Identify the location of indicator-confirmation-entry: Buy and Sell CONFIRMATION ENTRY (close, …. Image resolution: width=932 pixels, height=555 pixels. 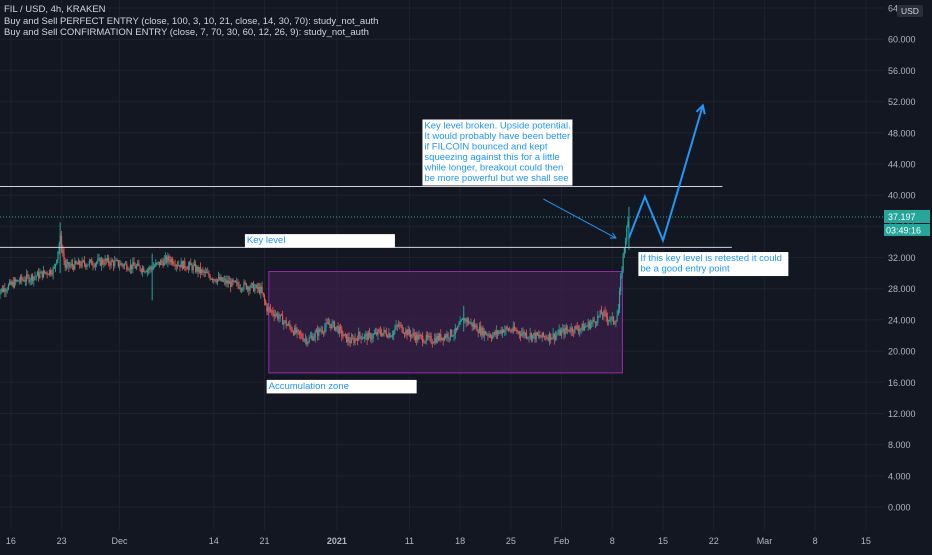
(186, 32).